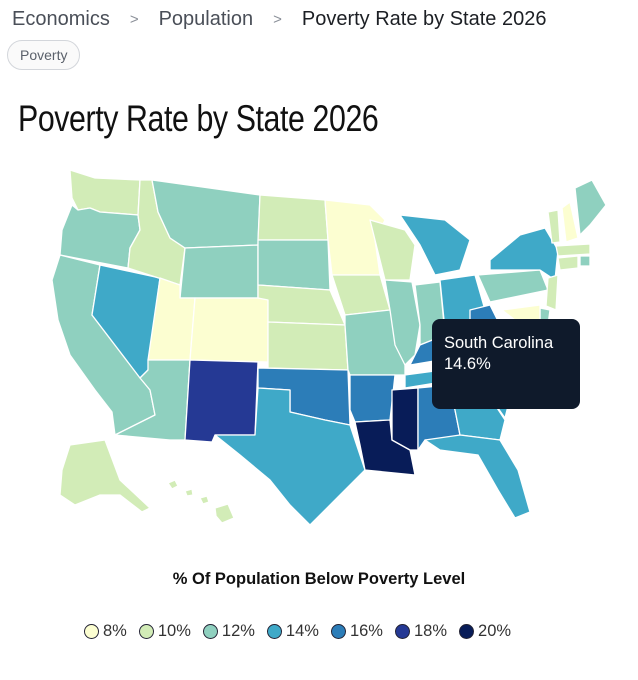 This screenshot has height=680, width=638. I want to click on state-mississippi, so click(405, 419).